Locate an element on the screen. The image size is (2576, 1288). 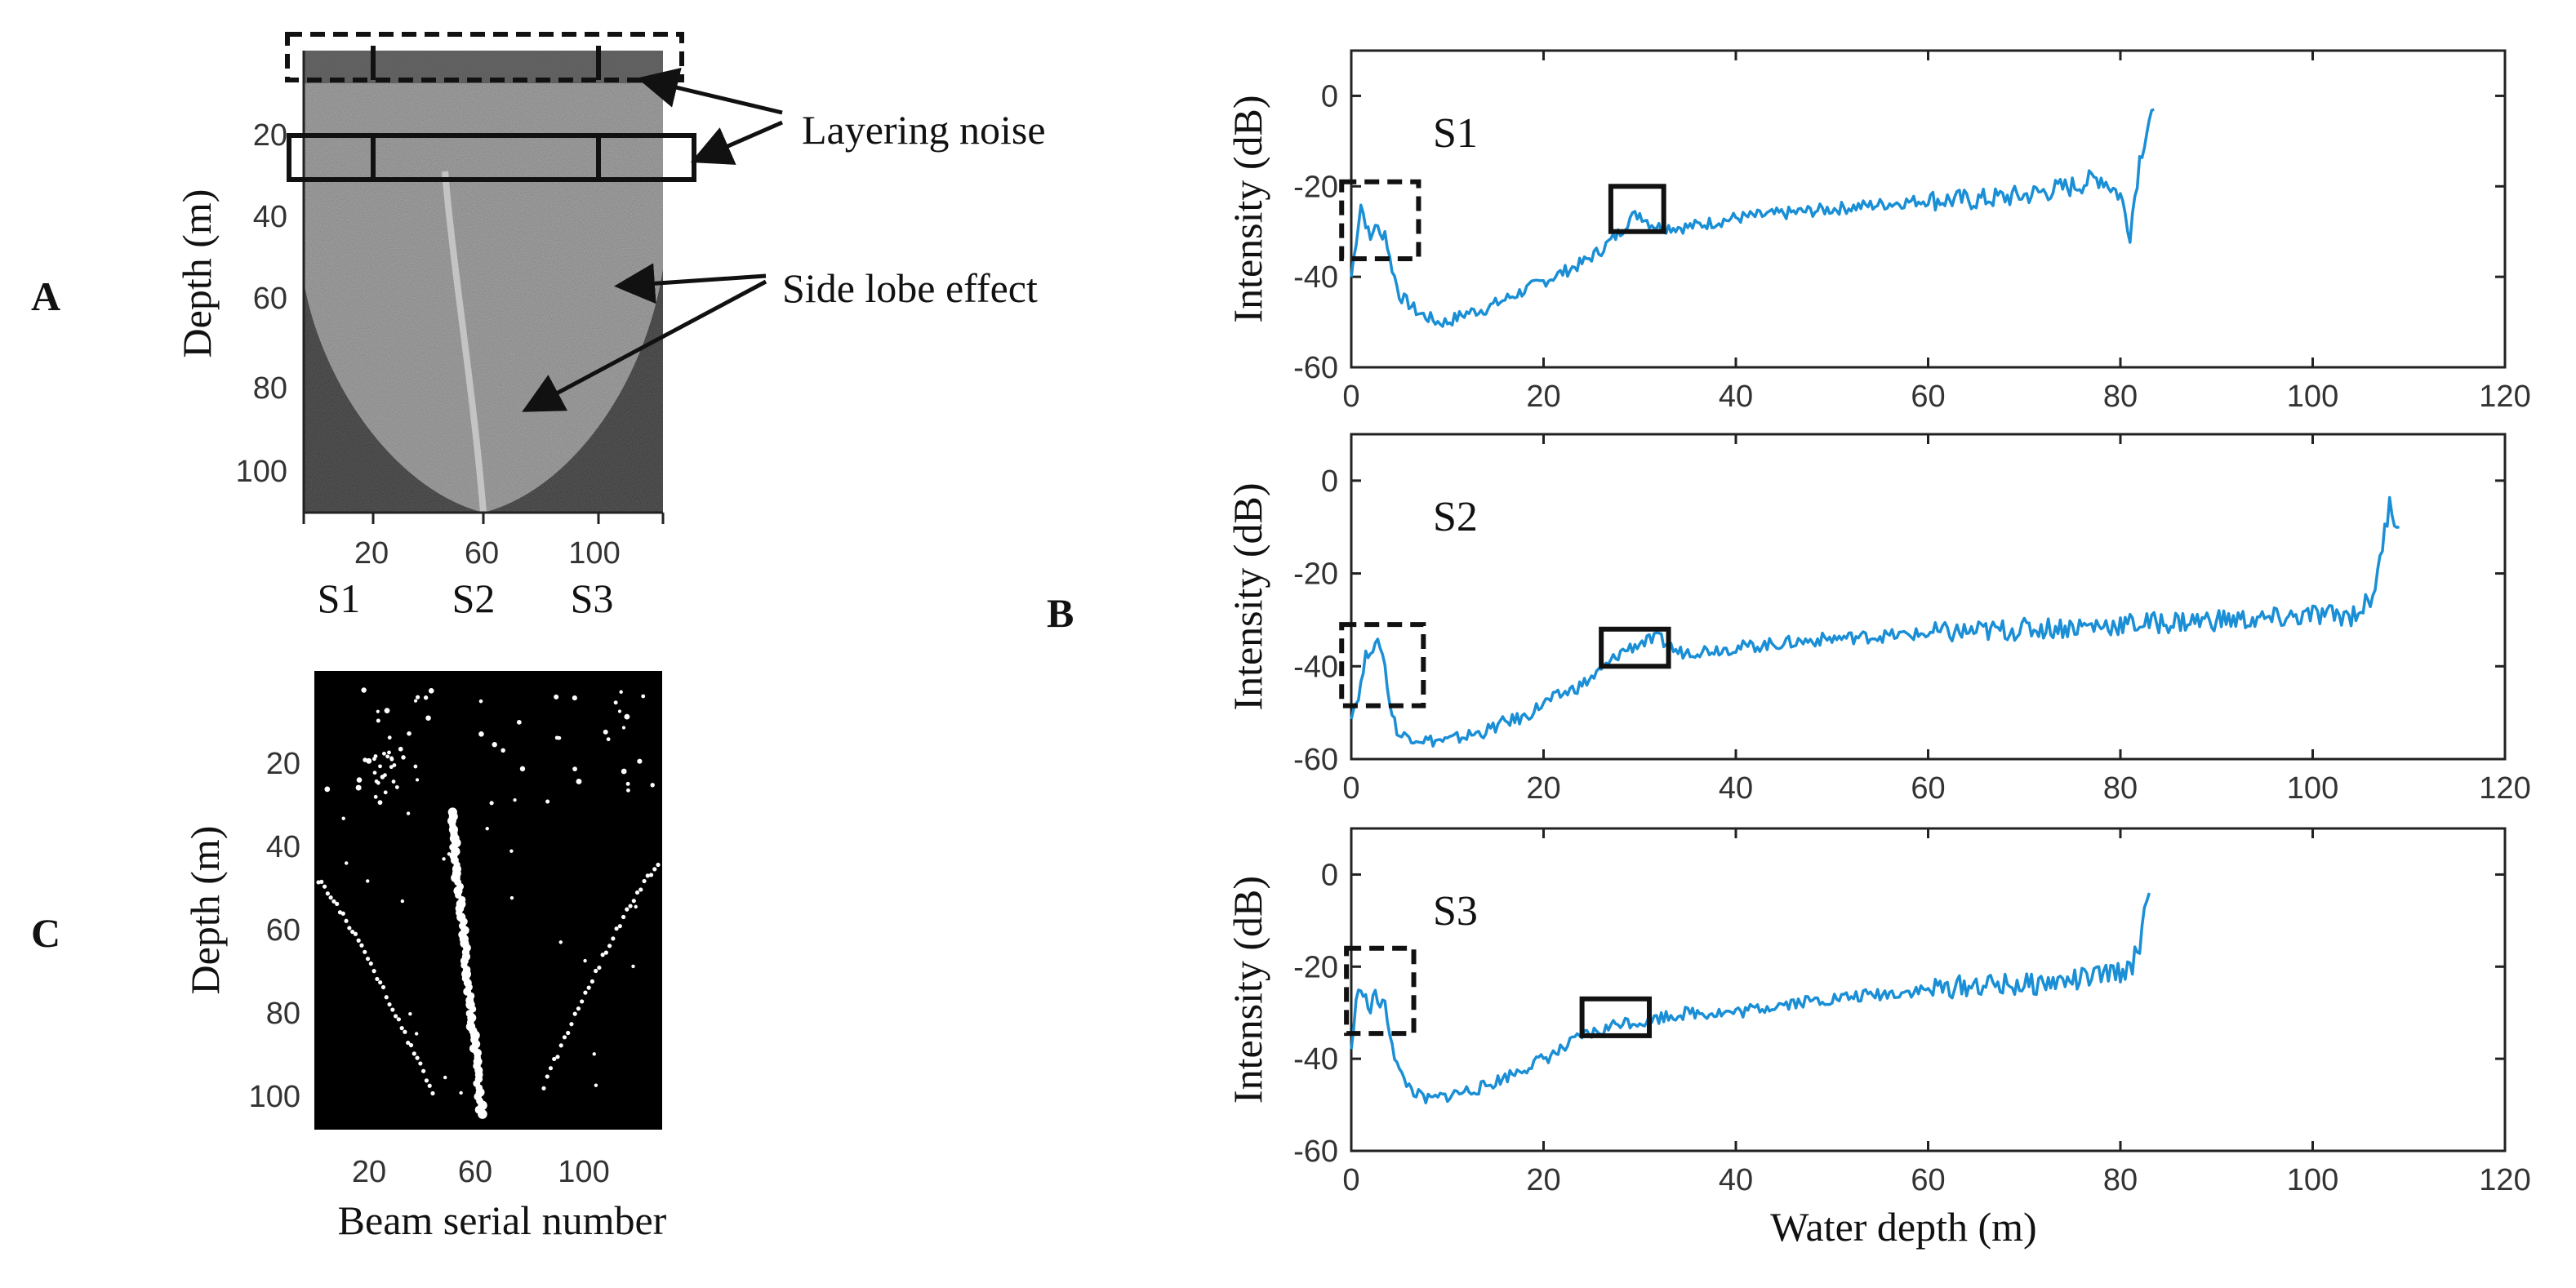
panel-a-x-tick-label: 60 is located at coordinates (482, 553).